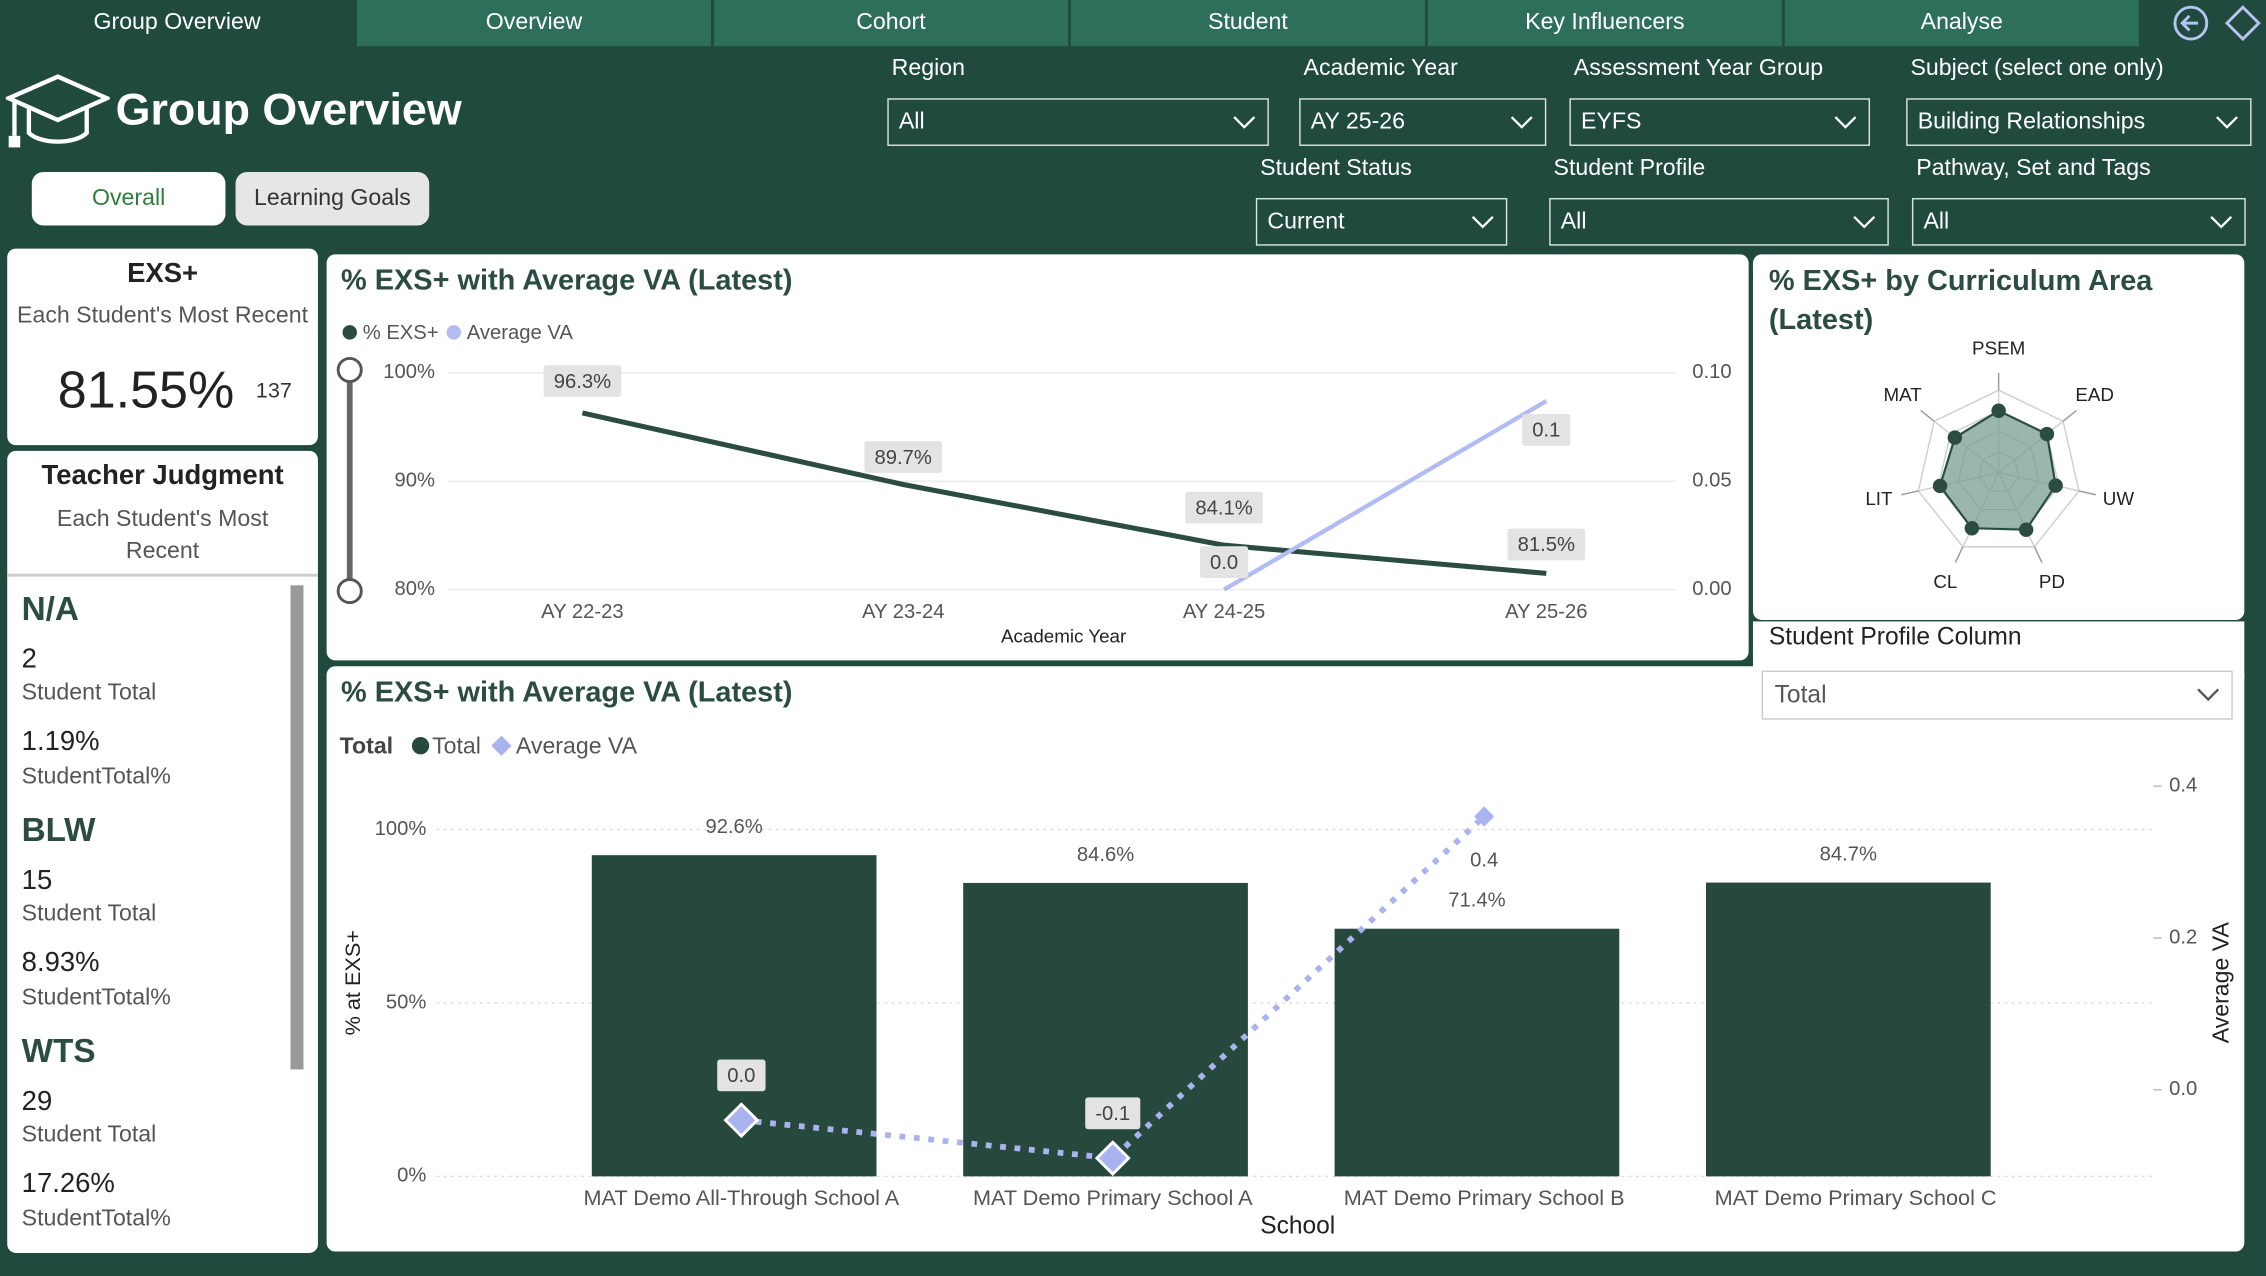 Image resolution: width=2266 pixels, height=1276 pixels. I want to click on data-label: 71.4%, so click(1476, 901).